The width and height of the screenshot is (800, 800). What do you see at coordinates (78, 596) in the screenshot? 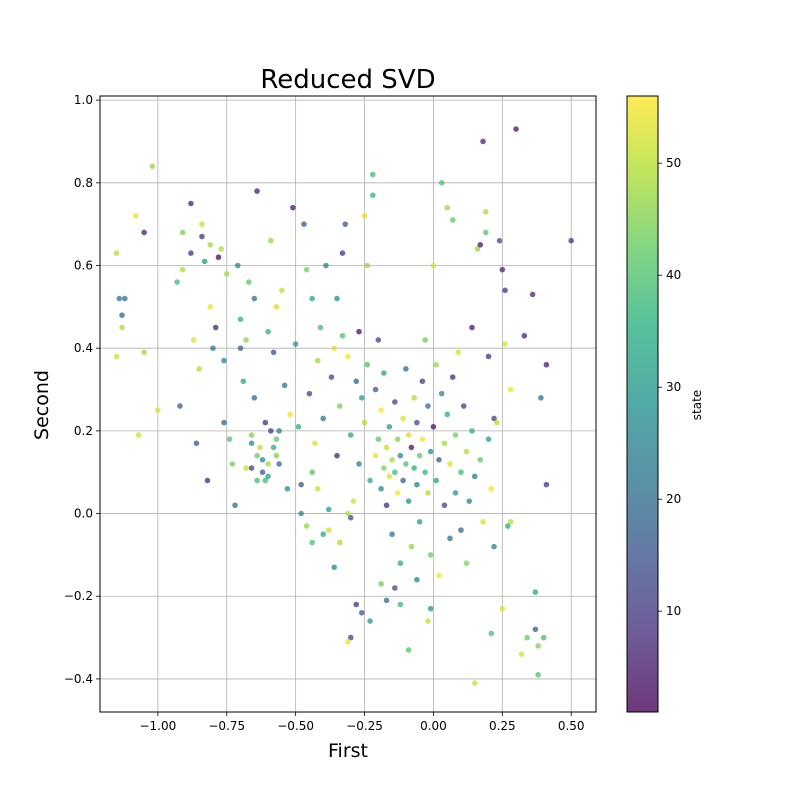
I see `y-tick-label: −0.2` at bounding box center [78, 596].